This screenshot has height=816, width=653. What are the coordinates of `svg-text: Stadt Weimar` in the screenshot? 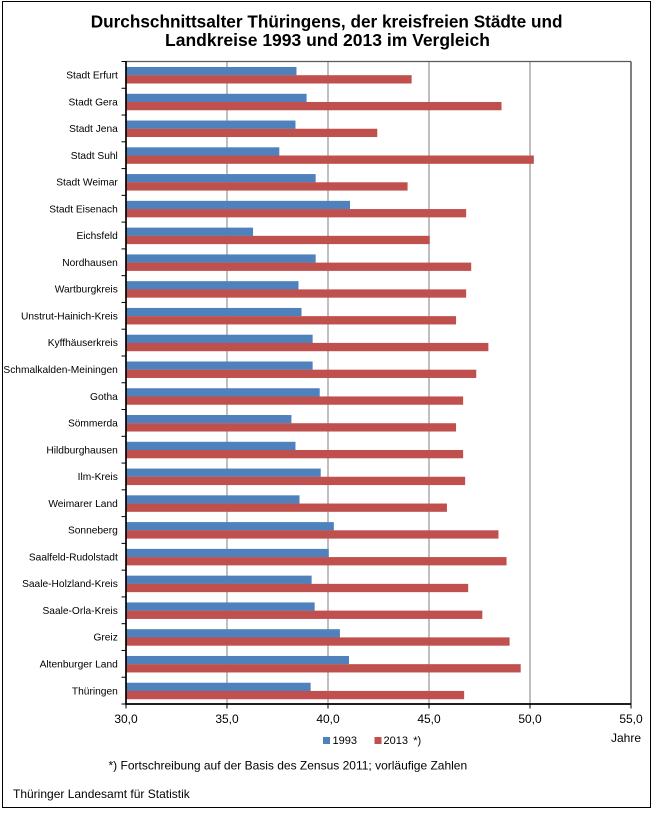 It's located at (87, 183).